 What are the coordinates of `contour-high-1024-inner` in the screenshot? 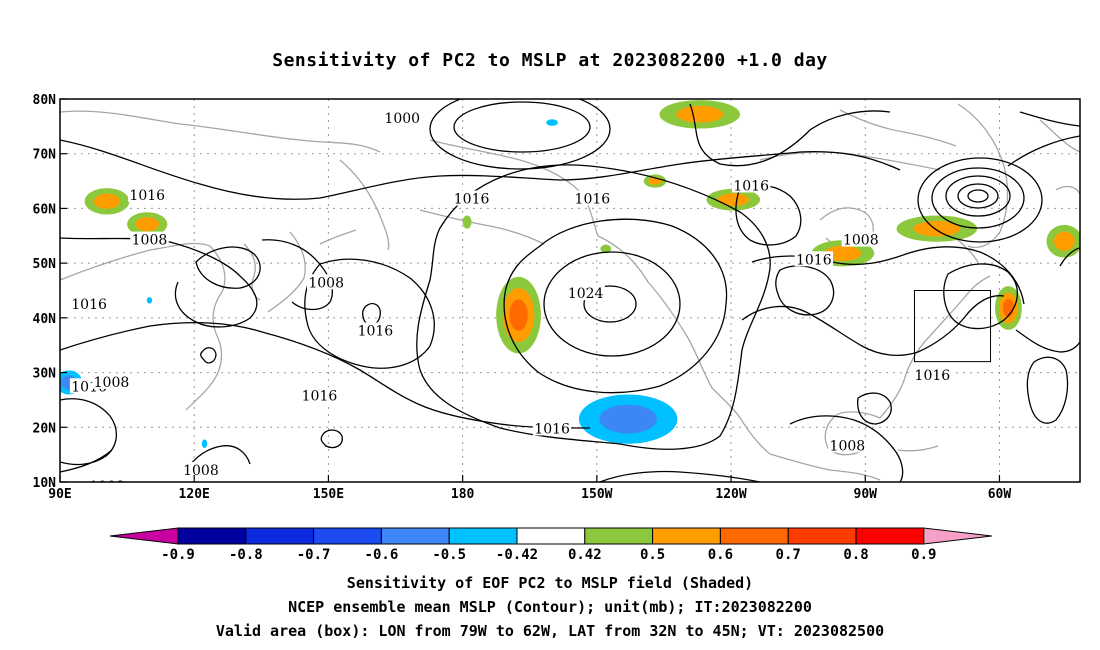 It's located at (610, 304).